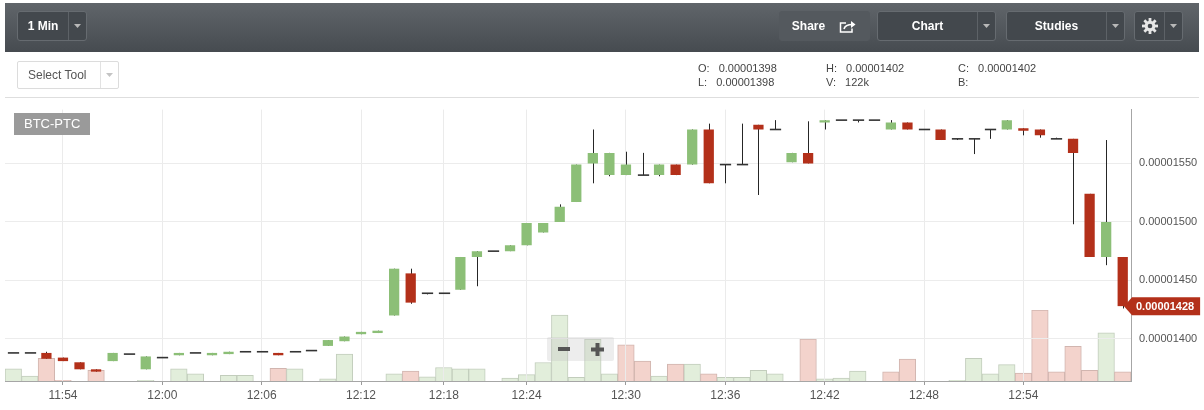 This screenshot has height=410, width=1204. Describe the element at coordinates (725, 394) in the screenshot. I see `x-tick-label: 12:36` at that location.